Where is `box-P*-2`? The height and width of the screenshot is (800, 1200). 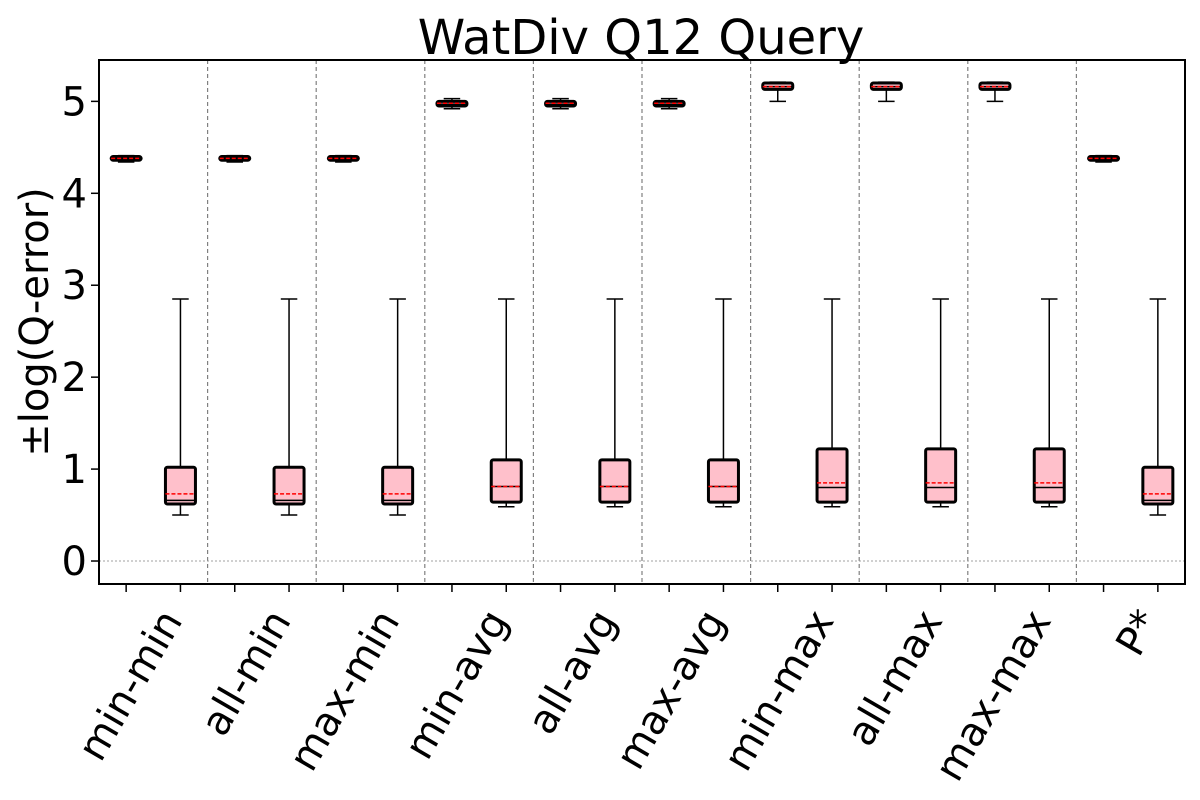
box-P*-2 is located at coordinates (1158, 407).